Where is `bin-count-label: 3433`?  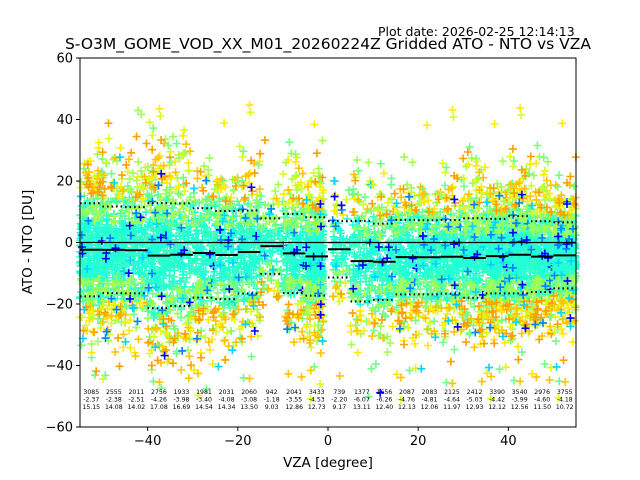 bin-count-label: 3433 is located at coordinates (317, 392).